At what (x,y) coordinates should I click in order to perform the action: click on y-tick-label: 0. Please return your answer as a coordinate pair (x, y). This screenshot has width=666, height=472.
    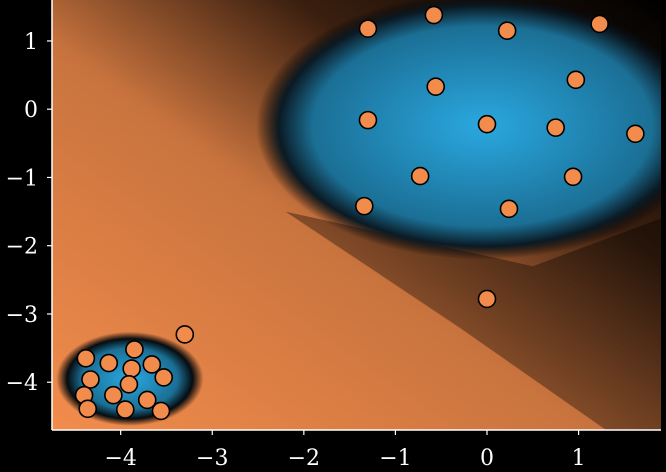
    Looking at the image, I should click on (31, 110).